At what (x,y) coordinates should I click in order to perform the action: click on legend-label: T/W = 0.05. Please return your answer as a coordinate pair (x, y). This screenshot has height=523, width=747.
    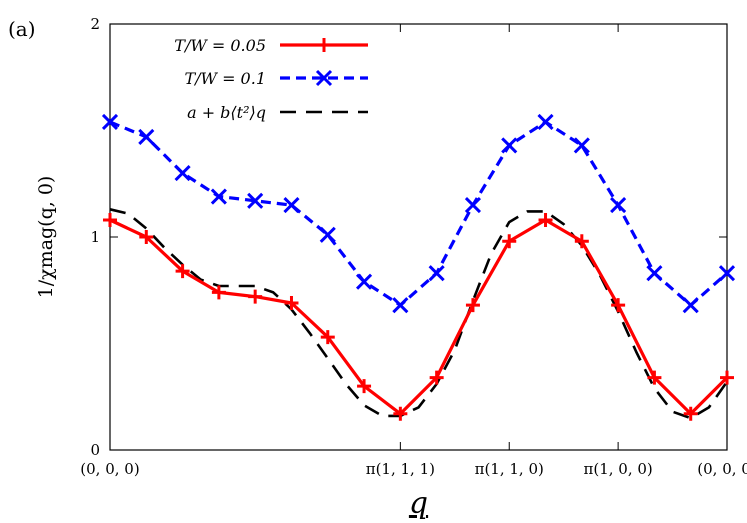
    Looking at the image, I should click on (220, 45).